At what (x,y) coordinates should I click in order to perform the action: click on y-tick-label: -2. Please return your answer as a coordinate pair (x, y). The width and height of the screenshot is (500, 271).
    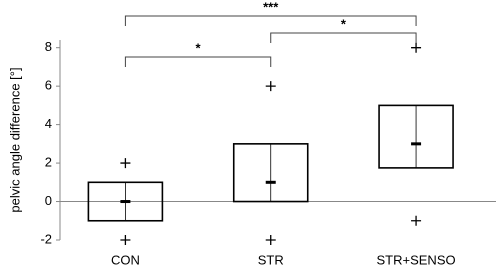
    Looking at the image, I should click on (46, 238).